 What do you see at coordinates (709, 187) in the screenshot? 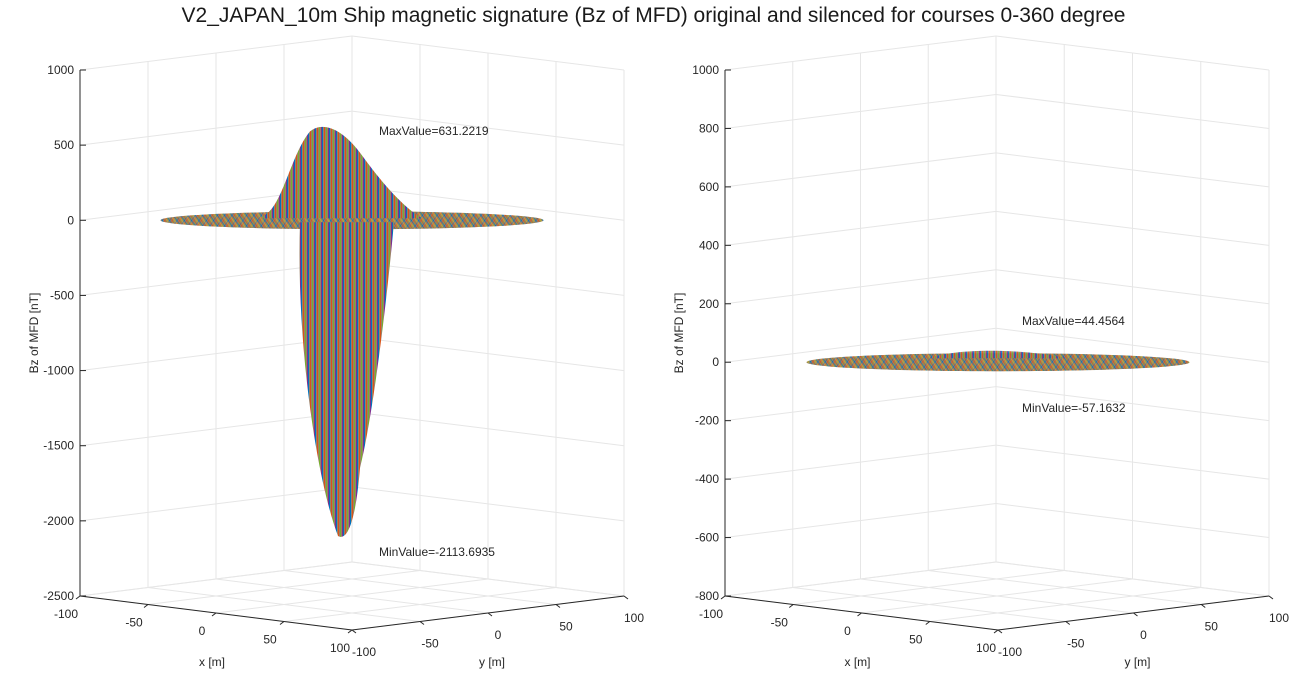
I see `z-tick-label: 600` at bounding box center [709, 187].